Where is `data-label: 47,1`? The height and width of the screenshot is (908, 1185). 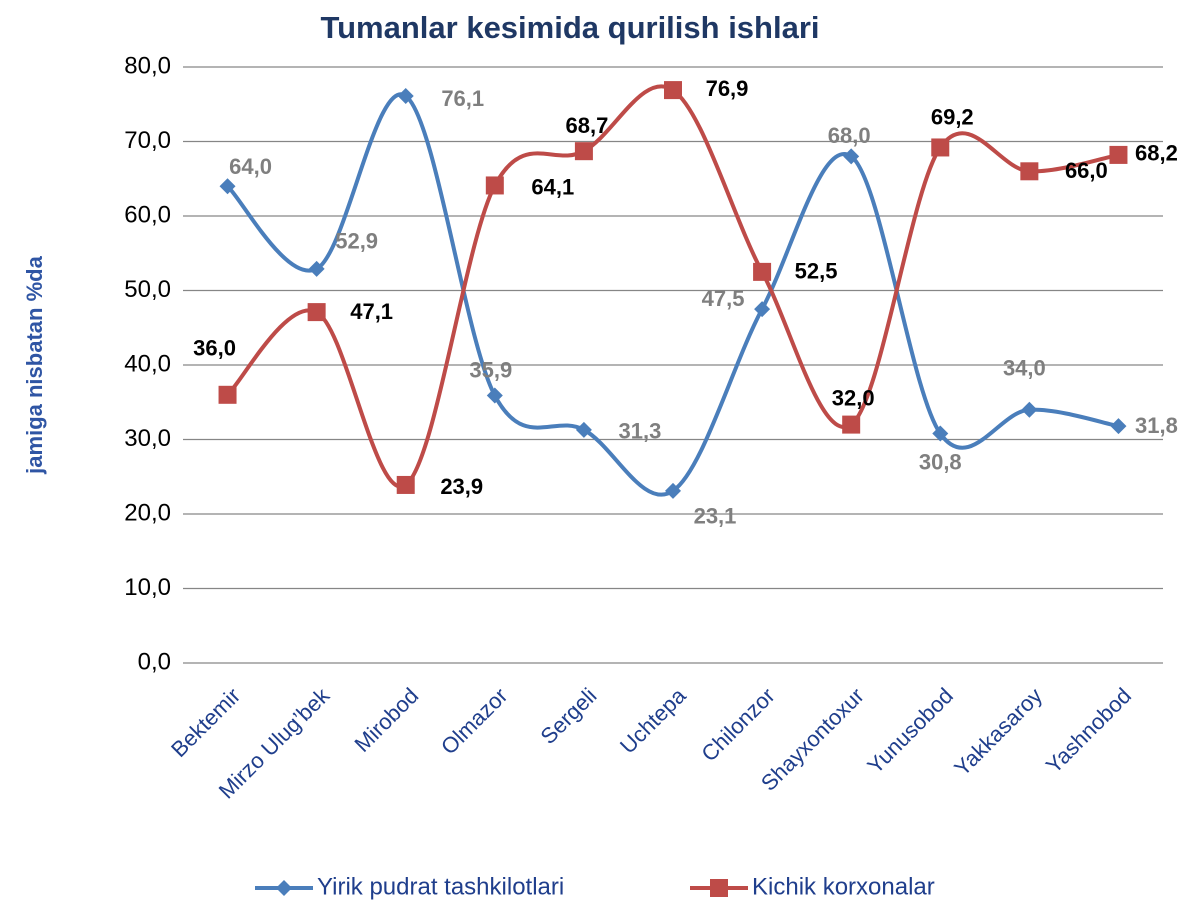
data-label: 47,1 is located at coordinates (371, 311).